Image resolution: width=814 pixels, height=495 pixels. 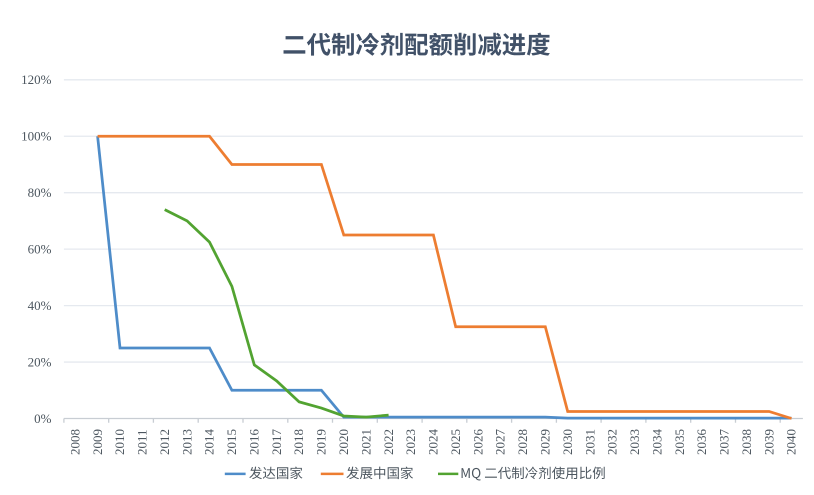 I want to click on svg-text: 2023, so click(x=410, y=442).